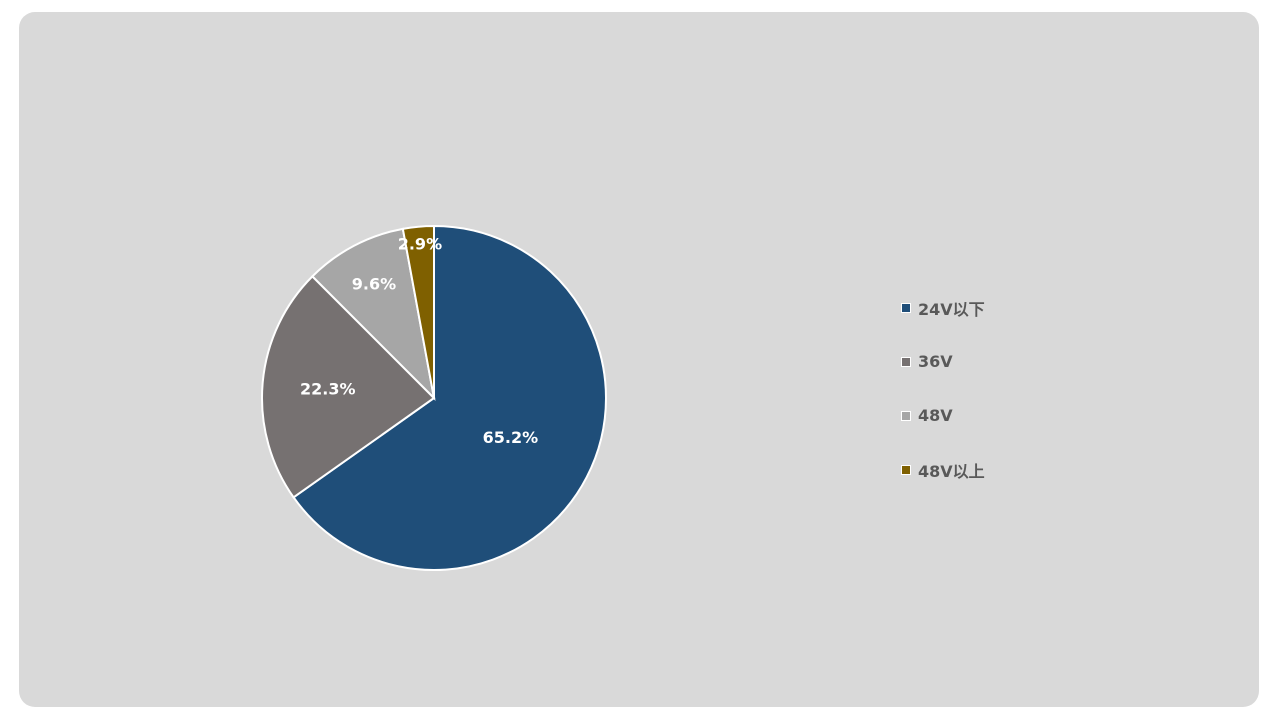 This screenshot has height=720, width=1280. What do you see at coordinates (511, 437) in the screenshot?
I see `pie-data-label: 65.2%` at bounding box center [511, 437].